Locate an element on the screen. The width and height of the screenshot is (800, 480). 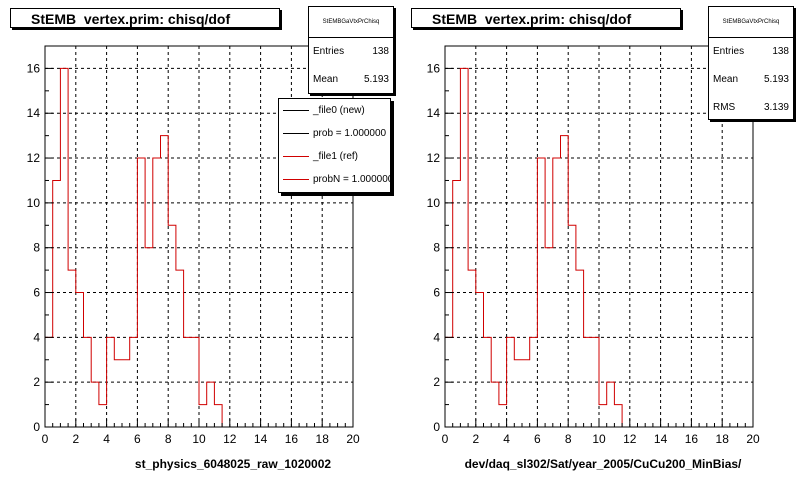
right-stats-mean-label: Mean is located at coordinates (726, 79).